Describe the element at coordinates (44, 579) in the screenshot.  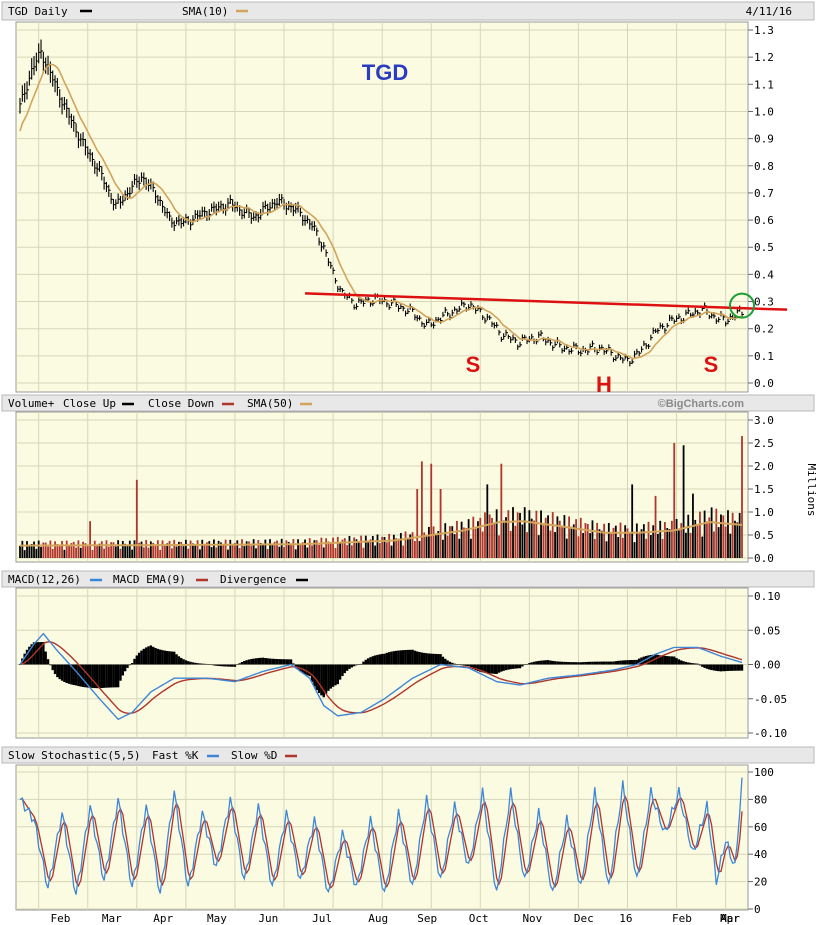
I see `macd-legend-title: MACD(12,26)` at that location.